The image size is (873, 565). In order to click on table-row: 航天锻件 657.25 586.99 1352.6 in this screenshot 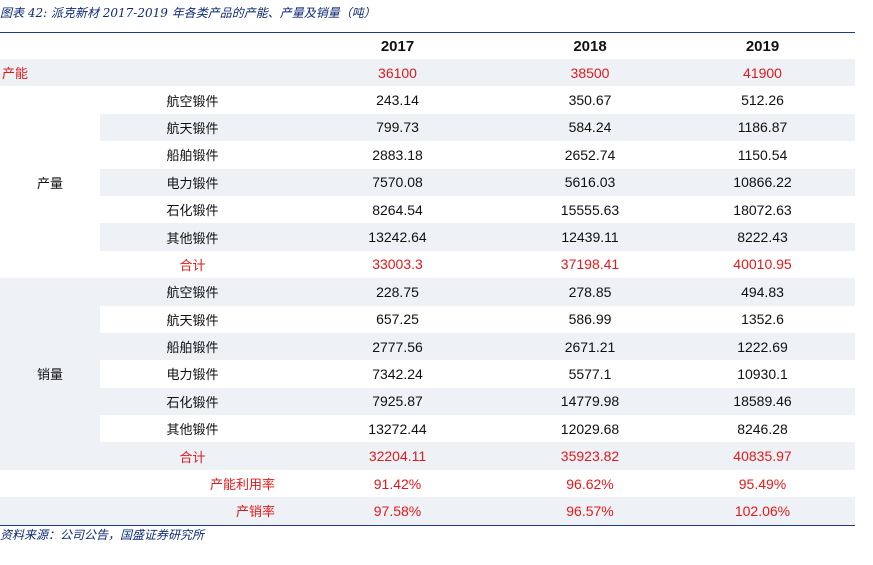, I will do `click(427, 319)`.